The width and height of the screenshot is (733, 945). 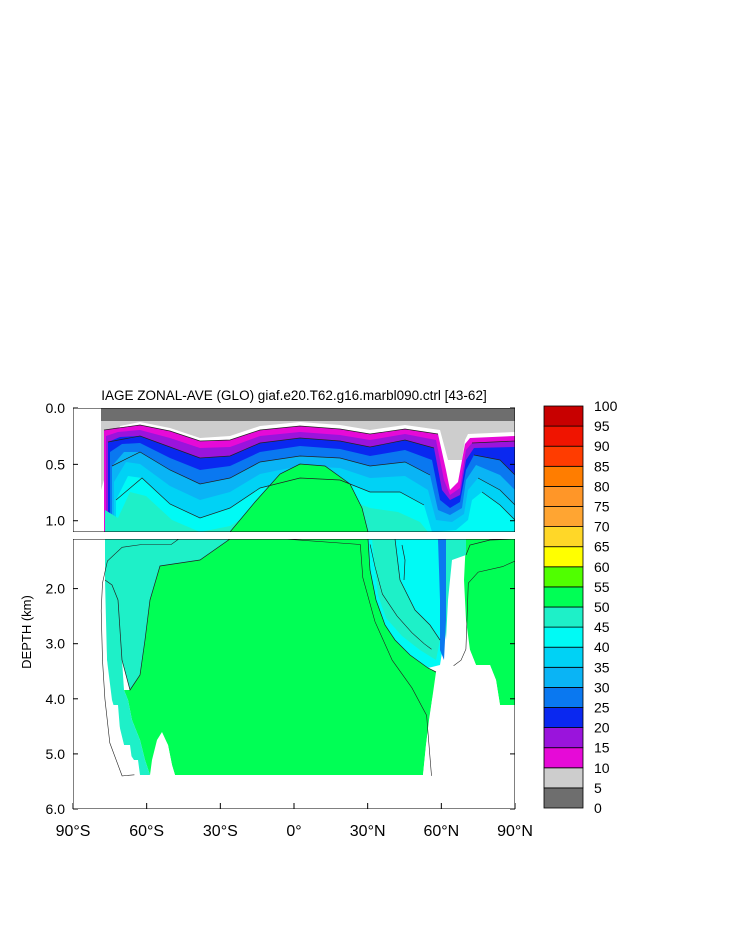 What do you see at coordinates (602, 627) in the screenshot?
I see `colorbar-label-9: 45` at bounding box center [602, 627].